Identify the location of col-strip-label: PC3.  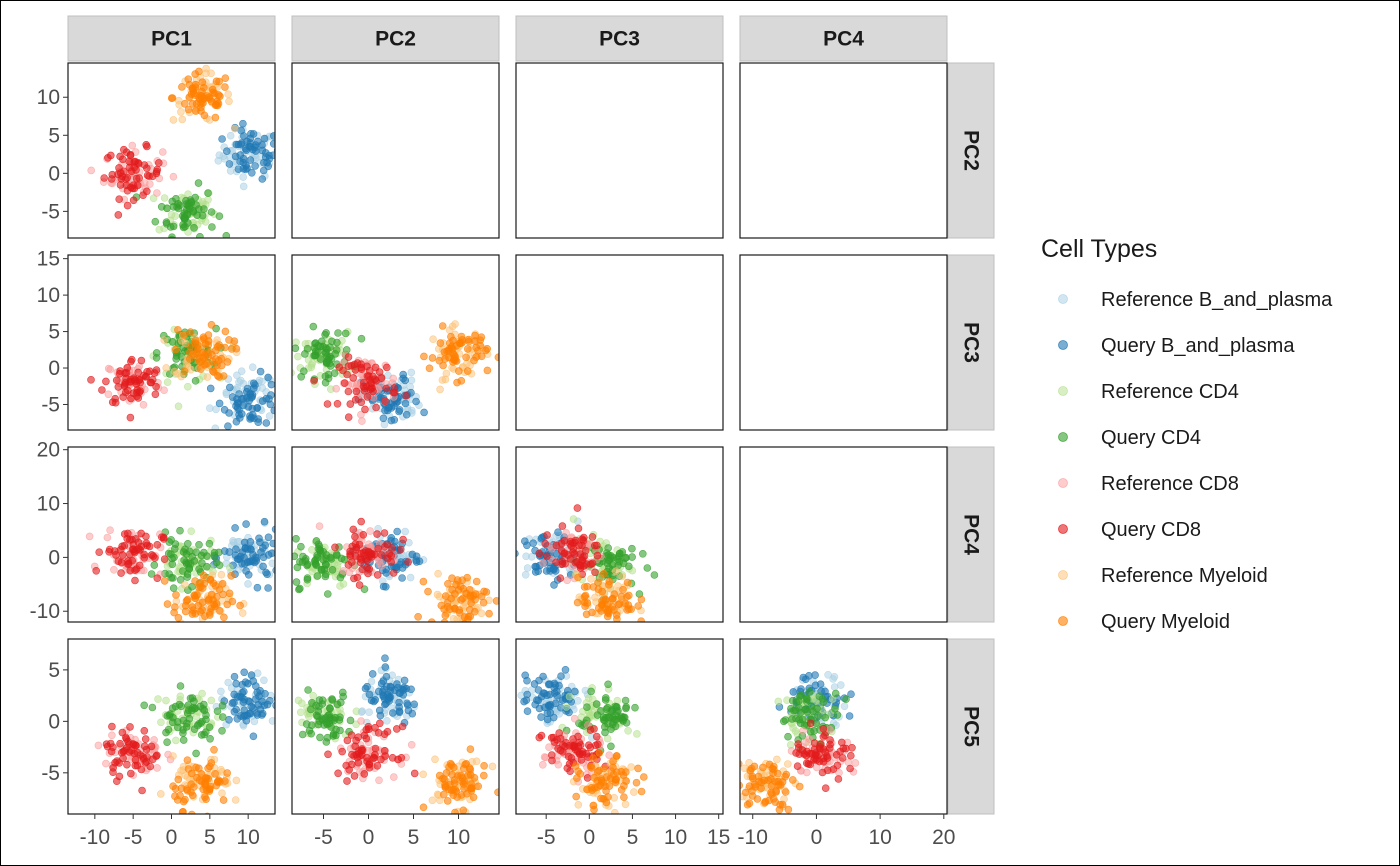
(619, 39).